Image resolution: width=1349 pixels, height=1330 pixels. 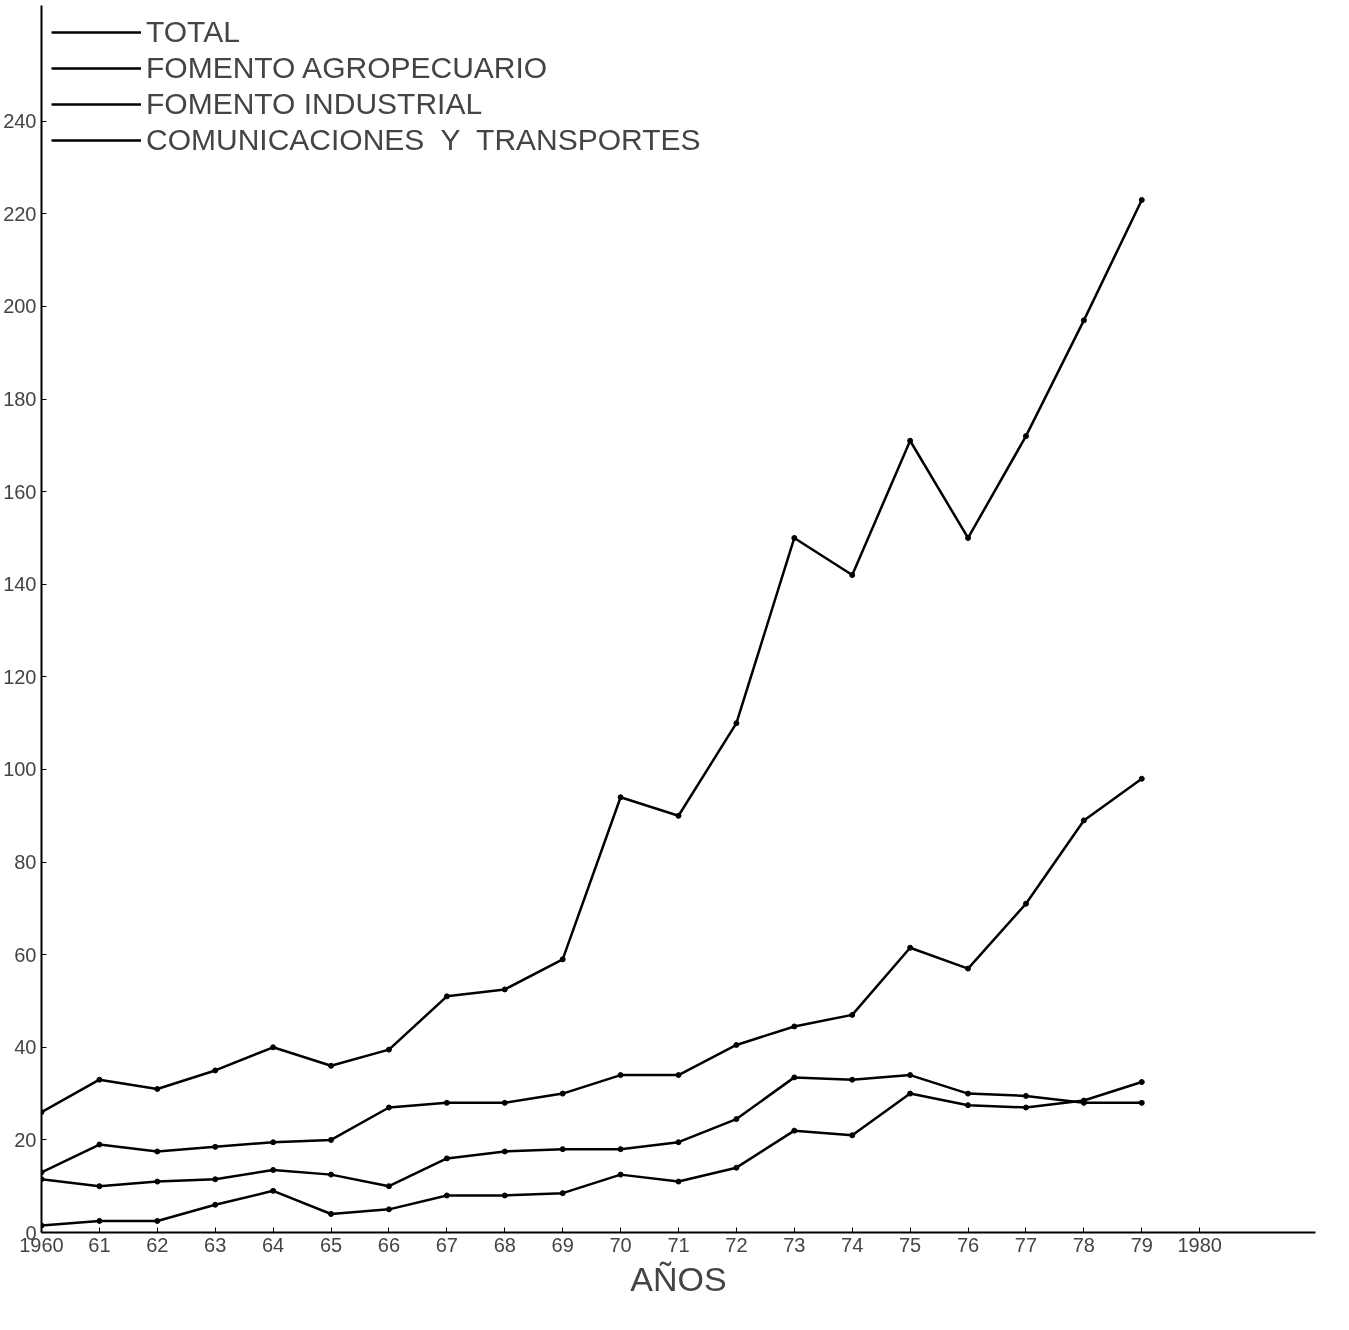 I want to click on y-tick-label: 40, so click(x=25, y=1047).